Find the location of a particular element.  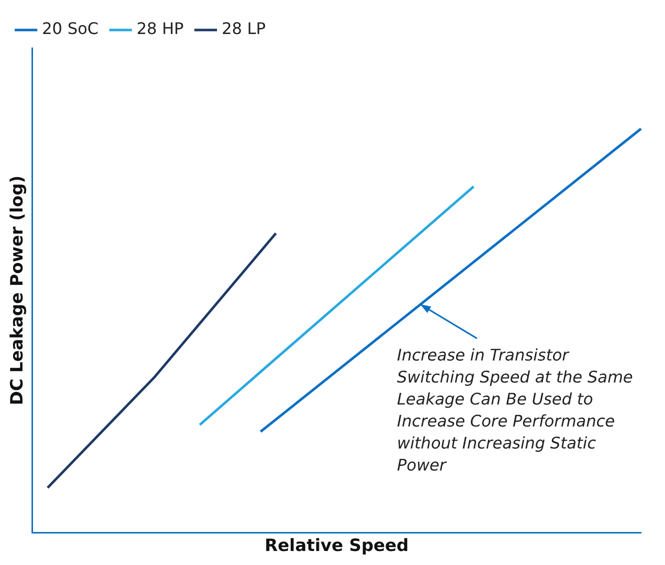

x-axis-title: Relative Speed is located at coordinates (336, 546).